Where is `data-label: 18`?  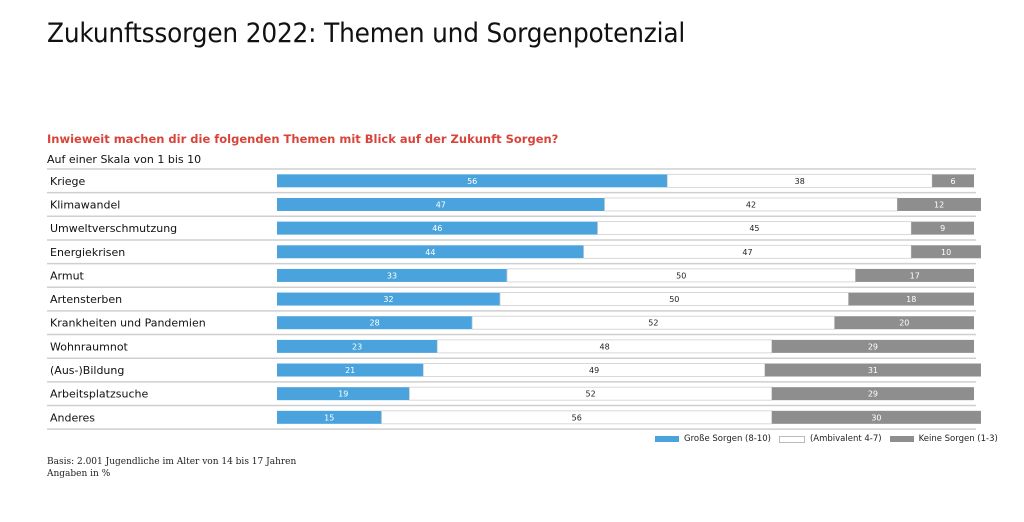 data-label: 18 is located at coordinates (911, 299).